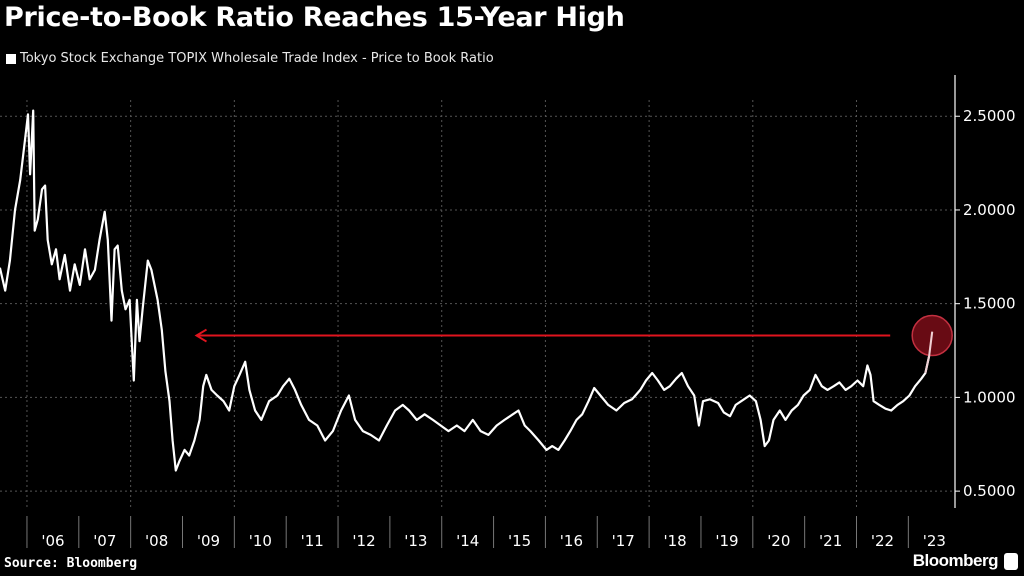 The height and width of the screenshot is (576, 1024). What do you see at coordinates (156, 541) in the screenshot?
I see `x-tick-label: '08` at bounding box center [156, 541].